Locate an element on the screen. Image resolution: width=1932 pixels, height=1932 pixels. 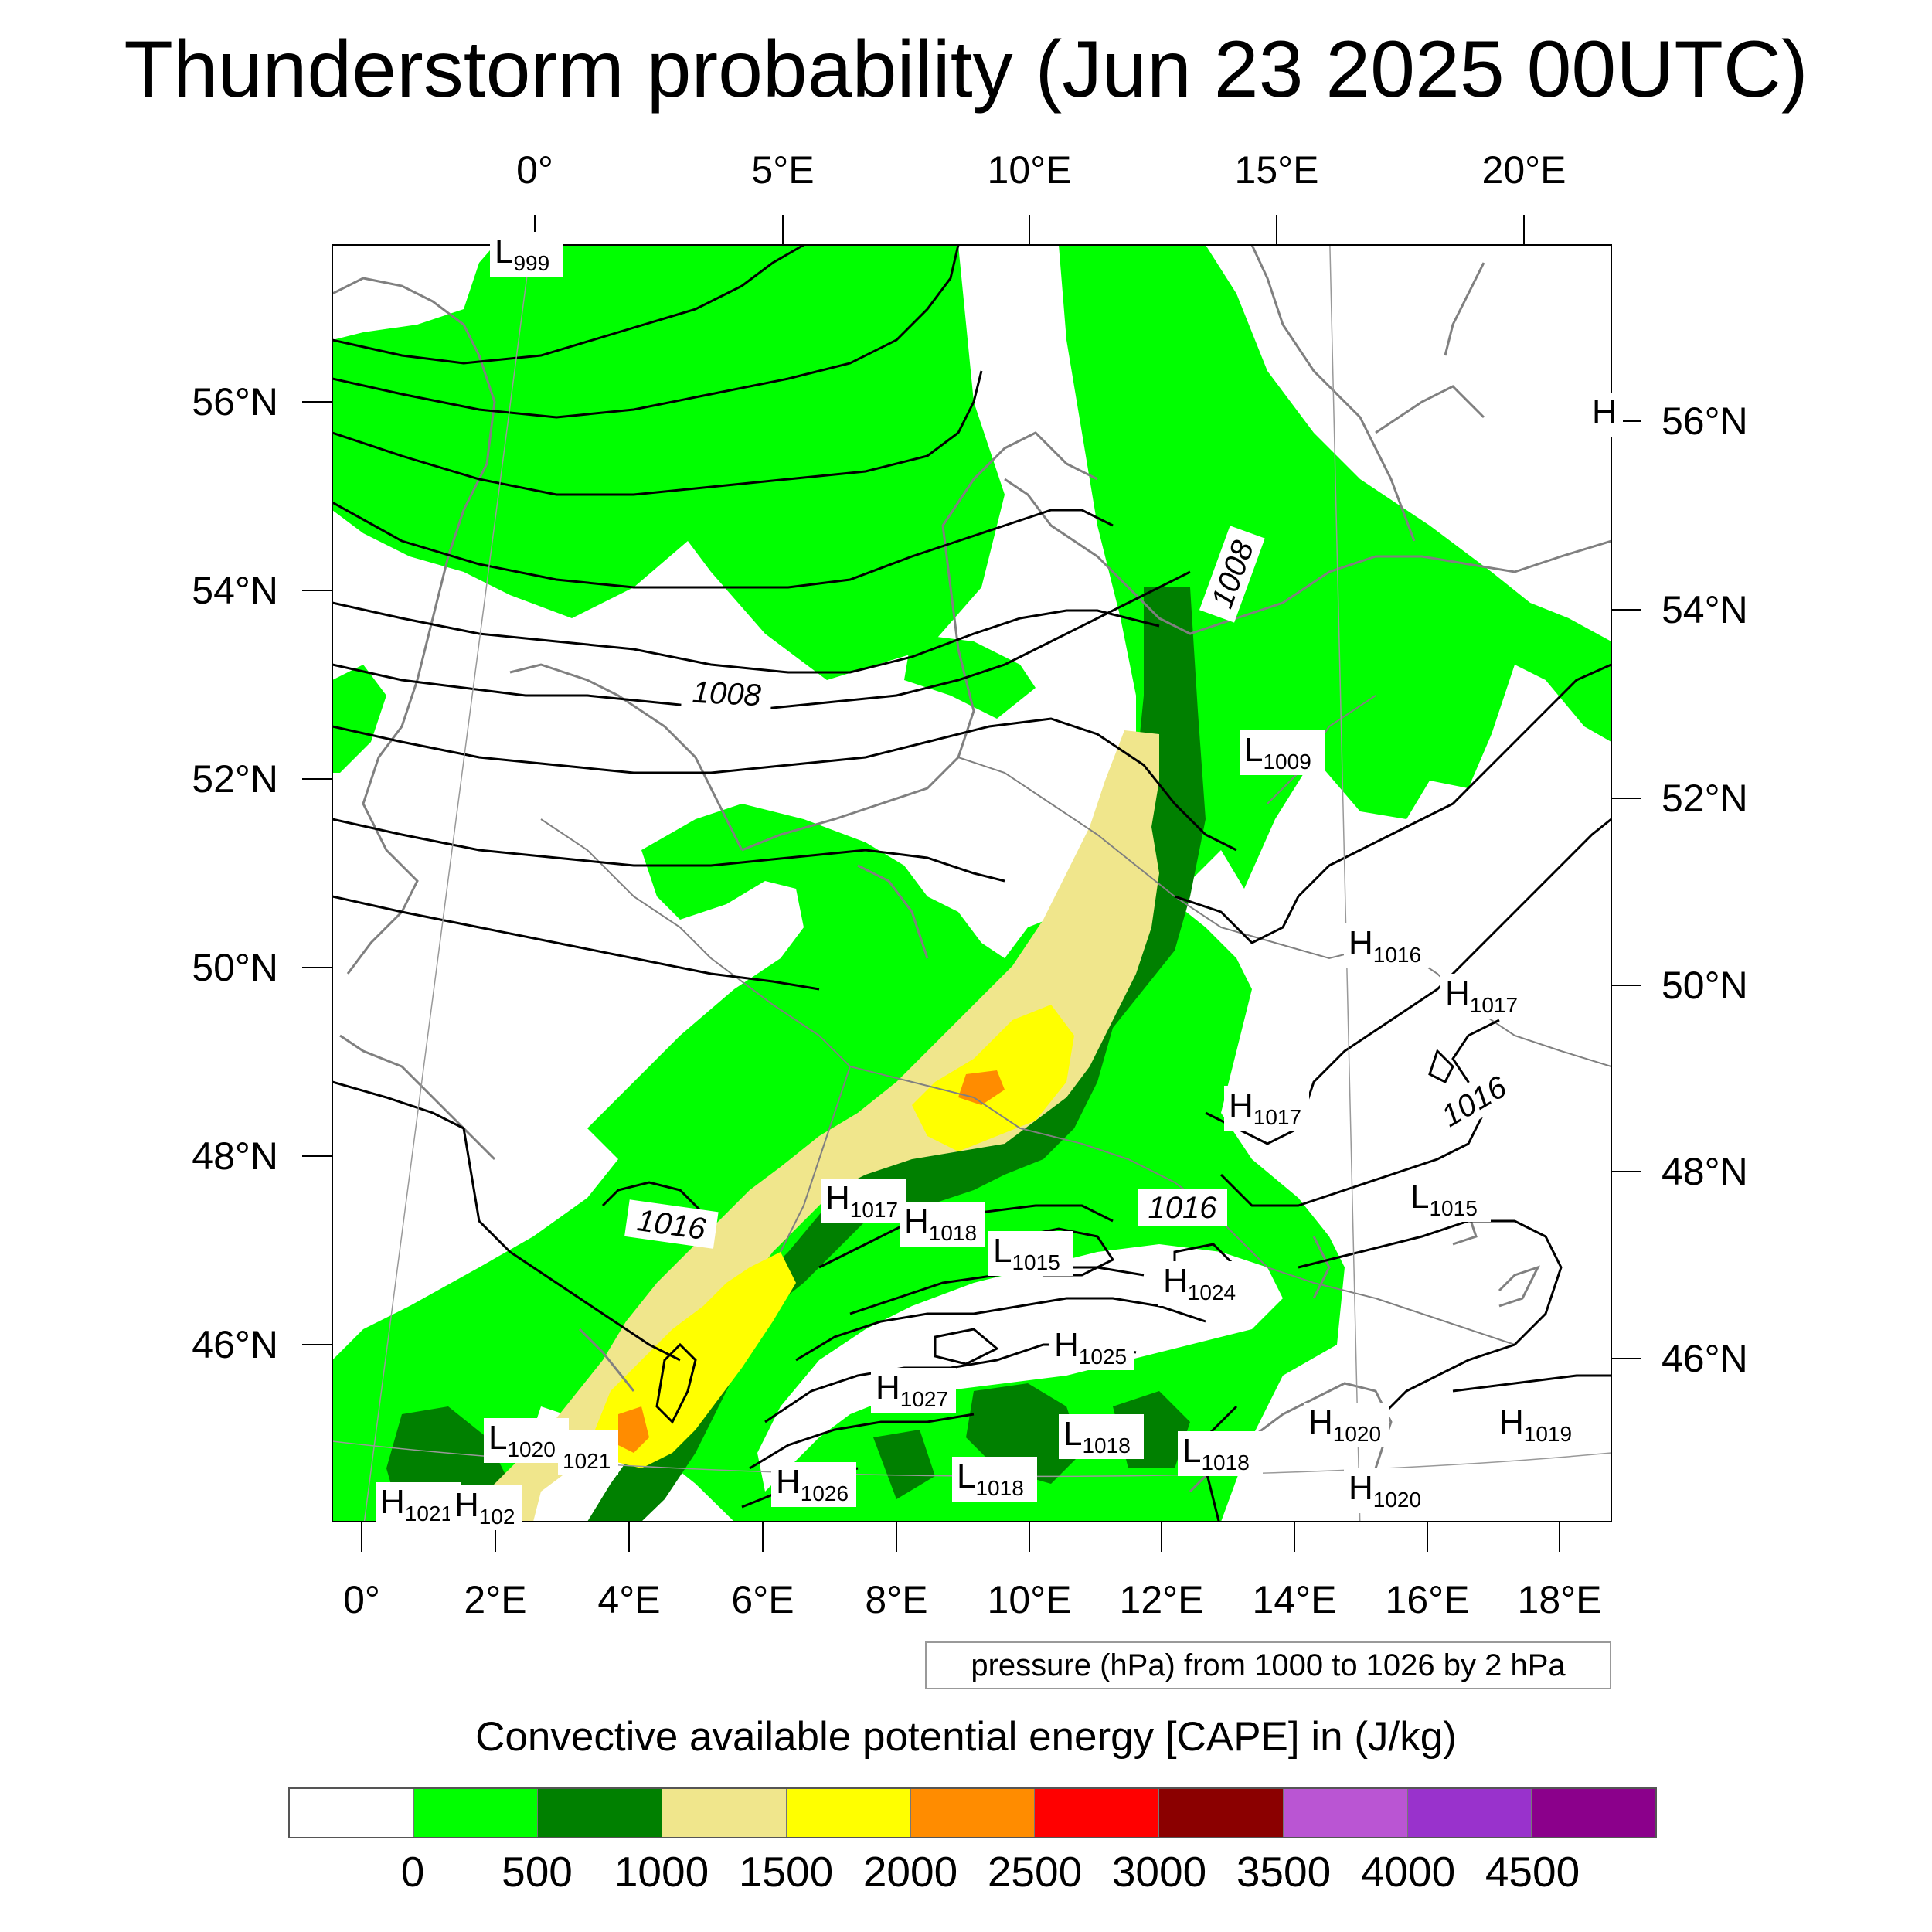
colorbar-tick-label: 3500 is located at coordinates (1284, 1872).